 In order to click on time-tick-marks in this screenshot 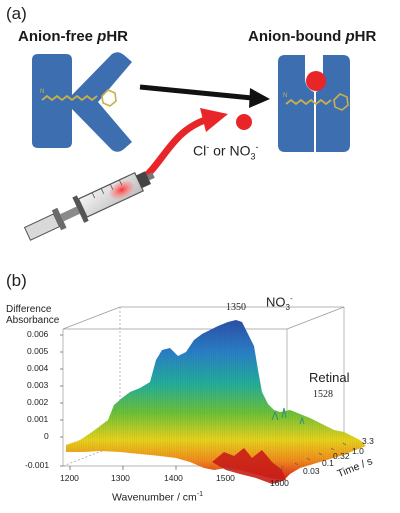, I will do `click(320, 454)`.